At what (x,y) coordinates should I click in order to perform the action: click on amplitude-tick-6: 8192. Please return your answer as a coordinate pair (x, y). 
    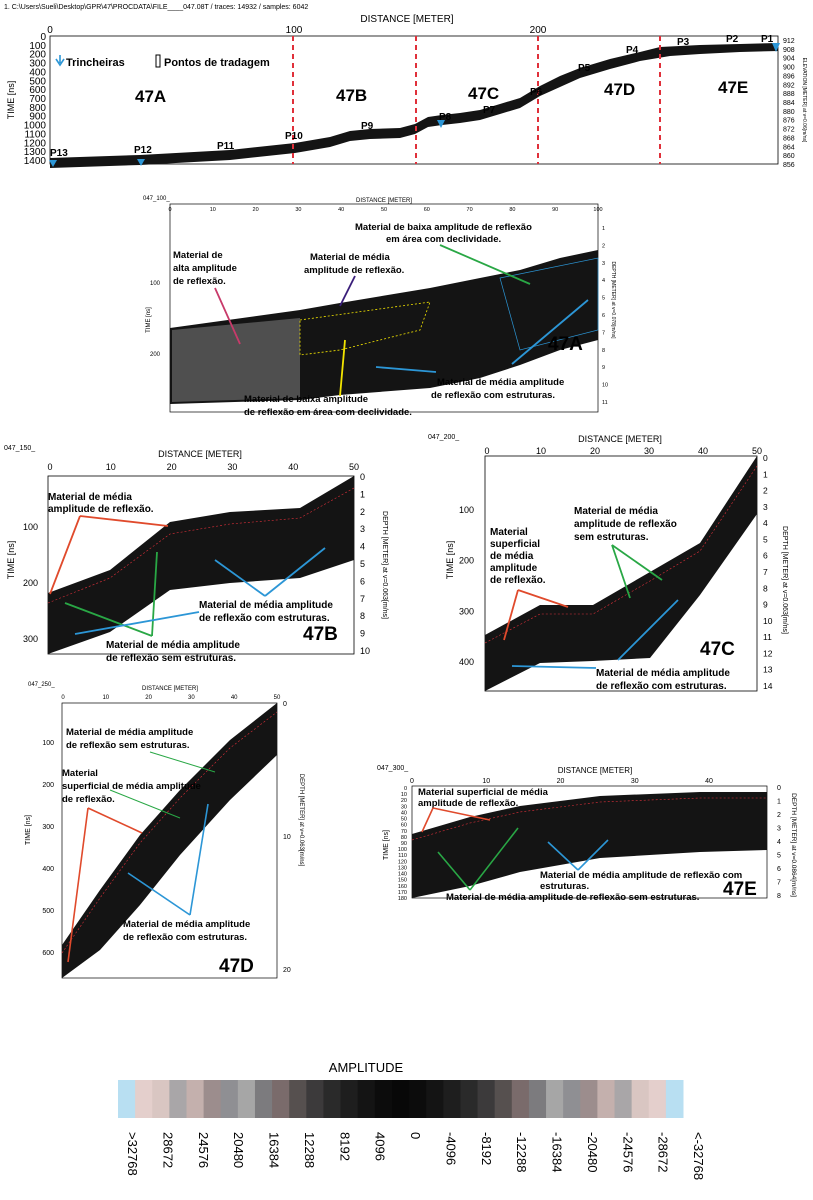
    Looking at the image, I should click on (344, 1146).